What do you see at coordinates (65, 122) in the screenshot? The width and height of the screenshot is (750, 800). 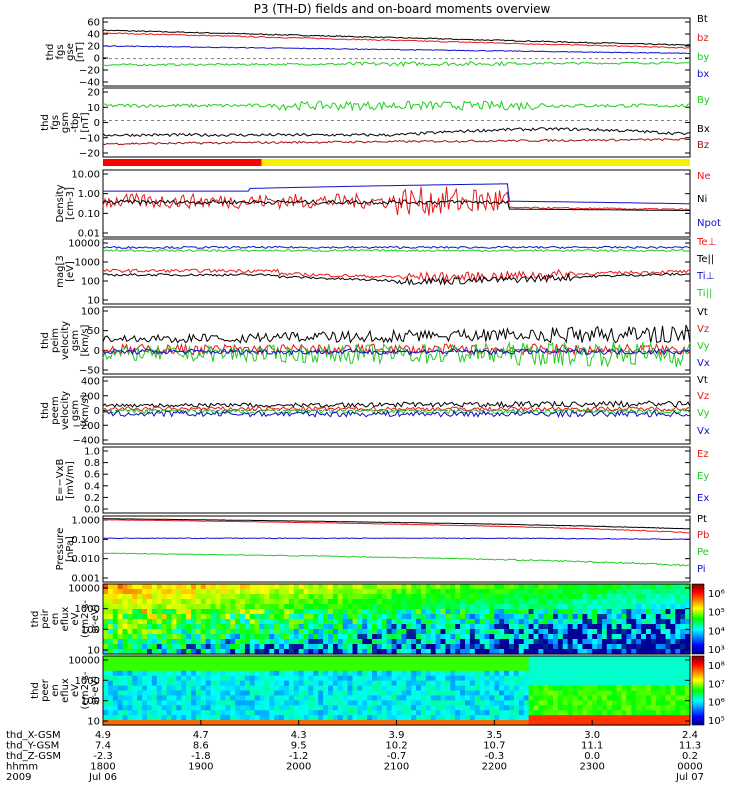 I see `y-axis-label: gsm` at bounding box center [65, 122].